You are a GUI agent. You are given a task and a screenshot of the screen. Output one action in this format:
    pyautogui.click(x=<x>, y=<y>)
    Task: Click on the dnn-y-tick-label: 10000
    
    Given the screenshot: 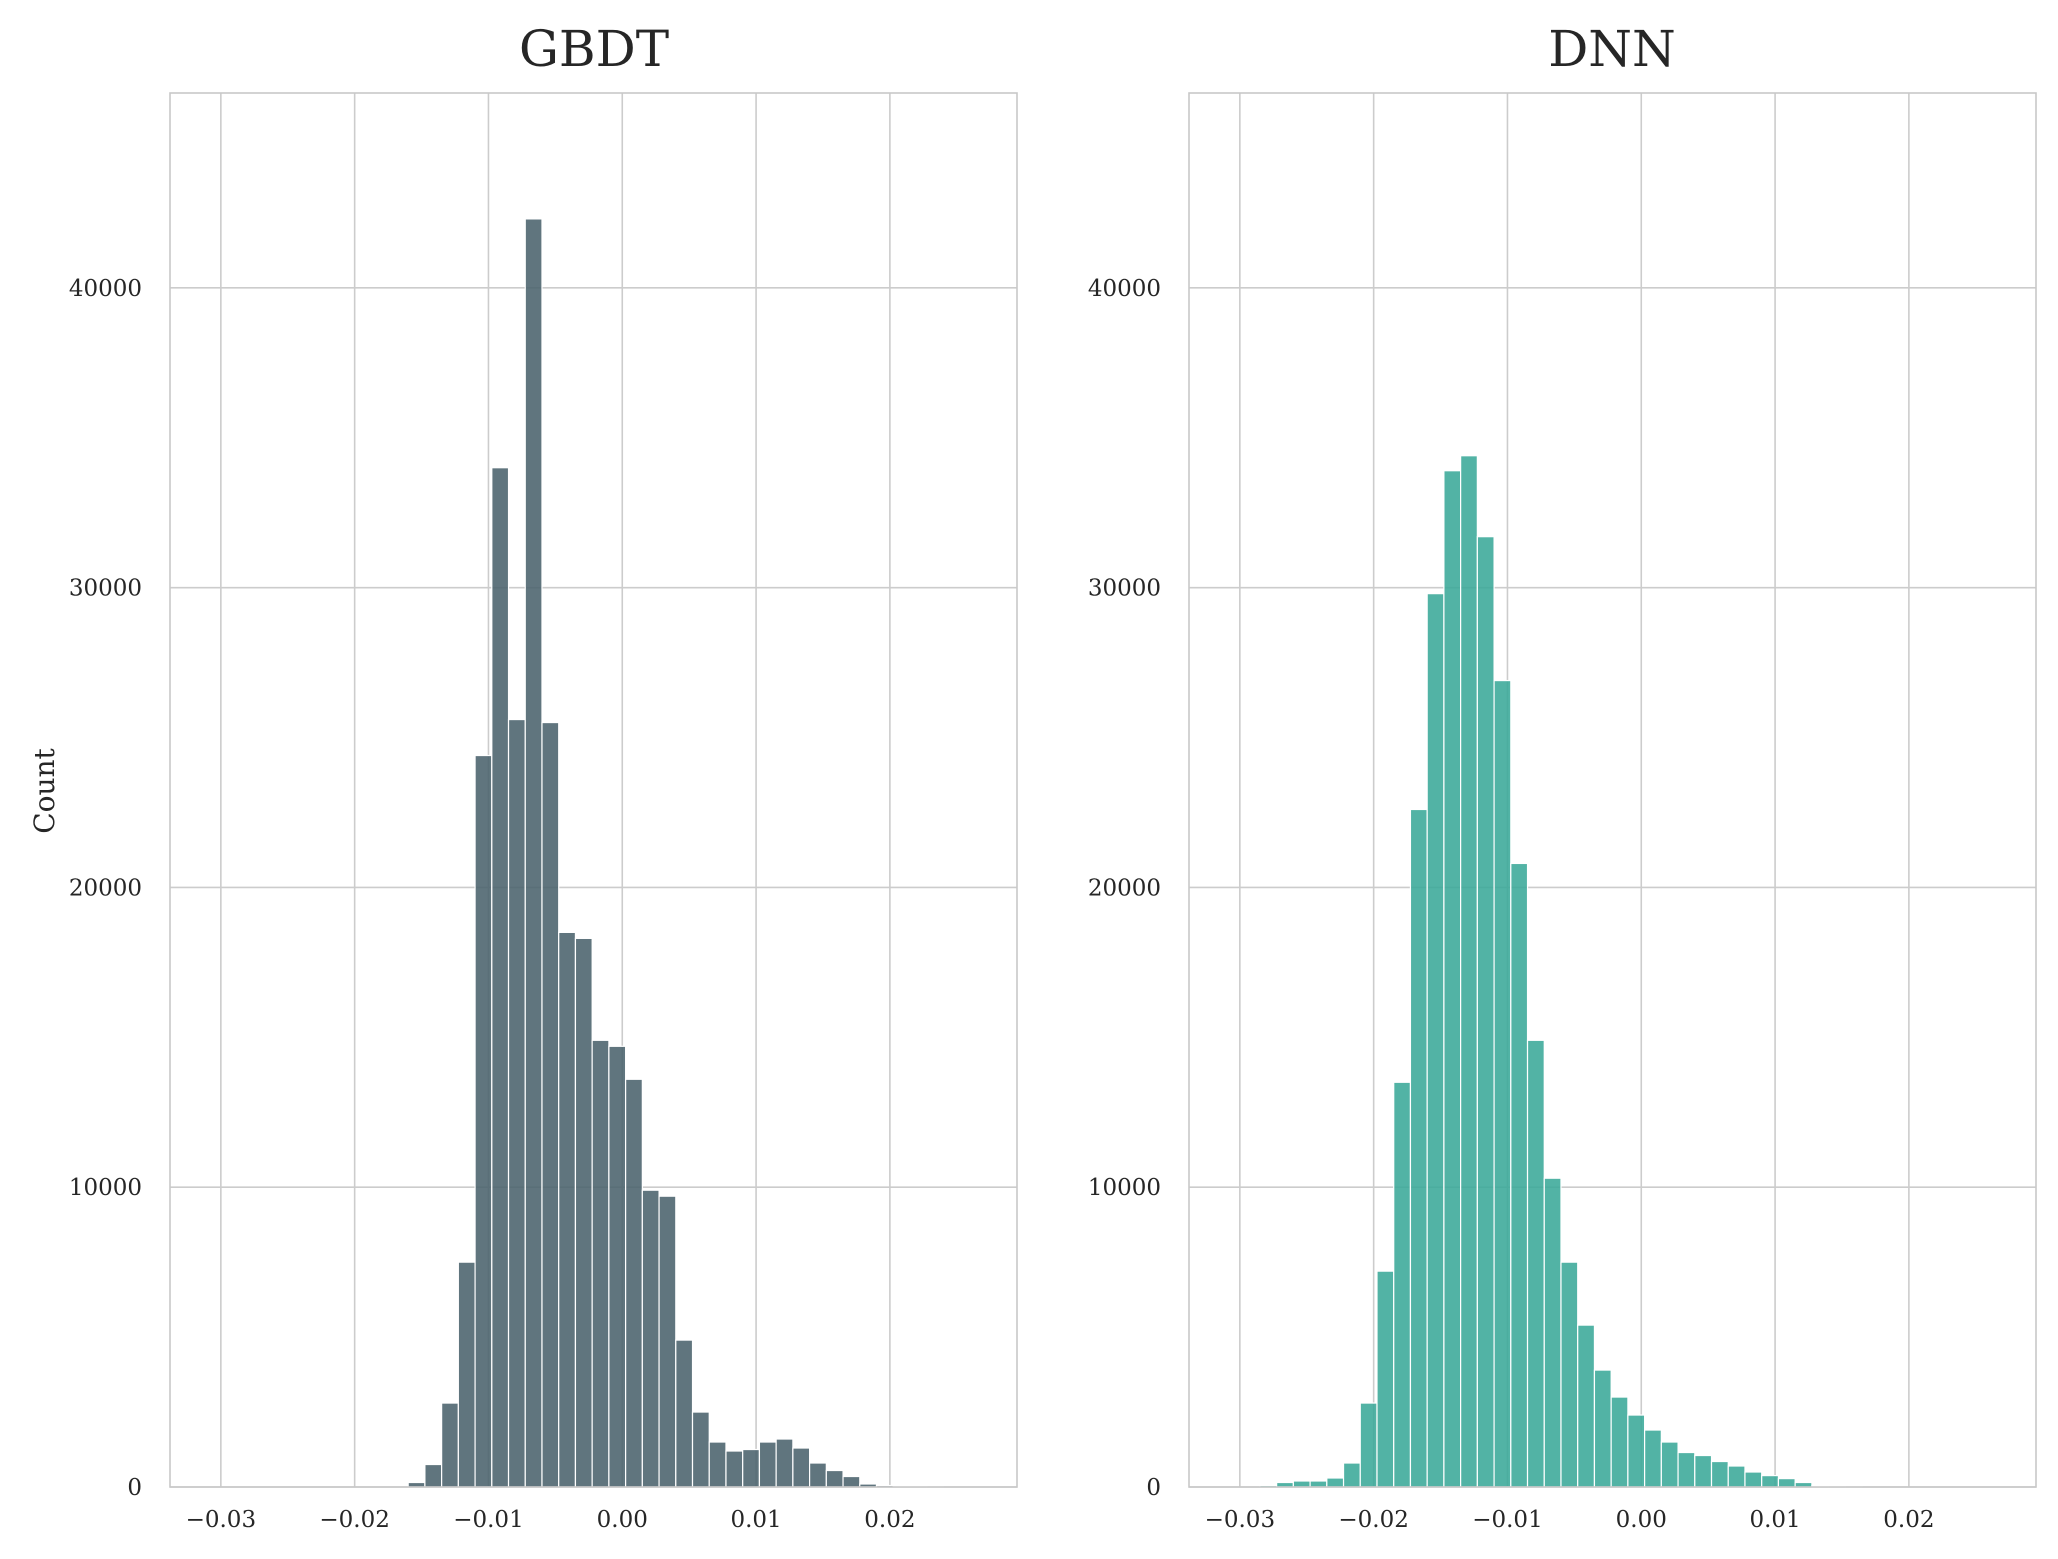 What is the action you would take?
    pyautogui.click(x=1124, y=1188)
    